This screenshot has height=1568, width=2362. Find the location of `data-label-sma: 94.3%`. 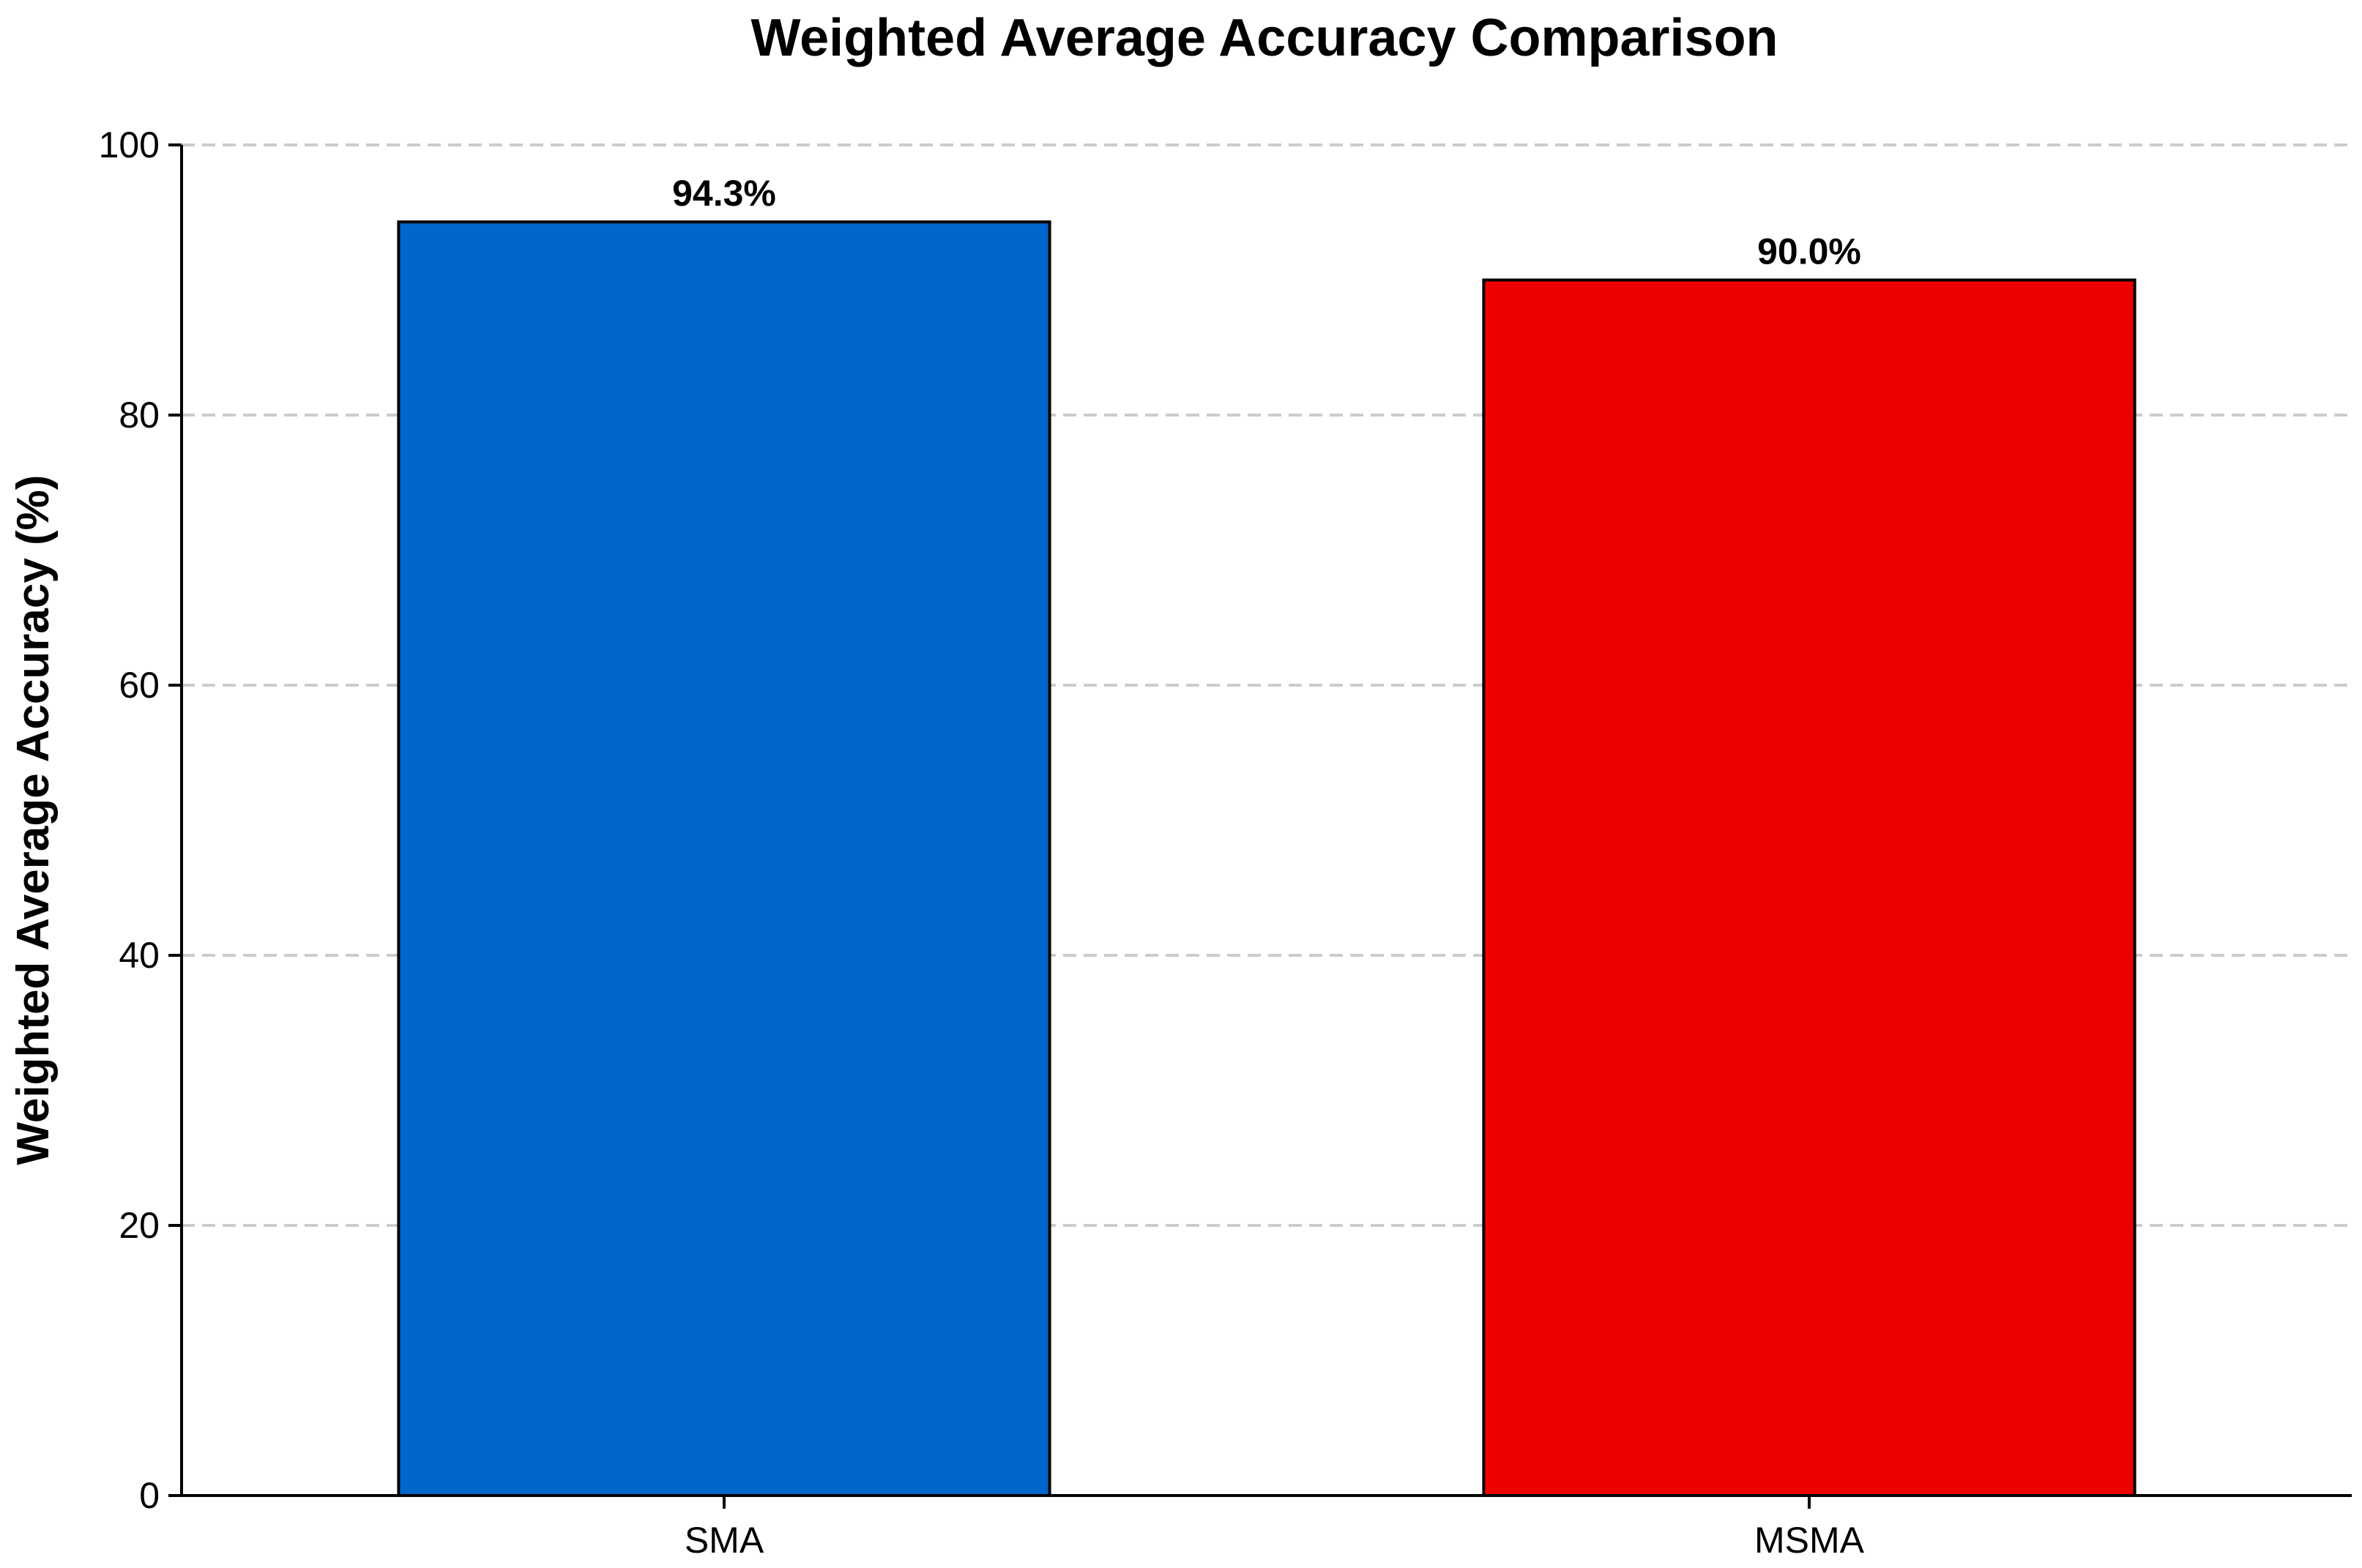

data-label-sma: 94.3% is located at coordinates (724, 193).